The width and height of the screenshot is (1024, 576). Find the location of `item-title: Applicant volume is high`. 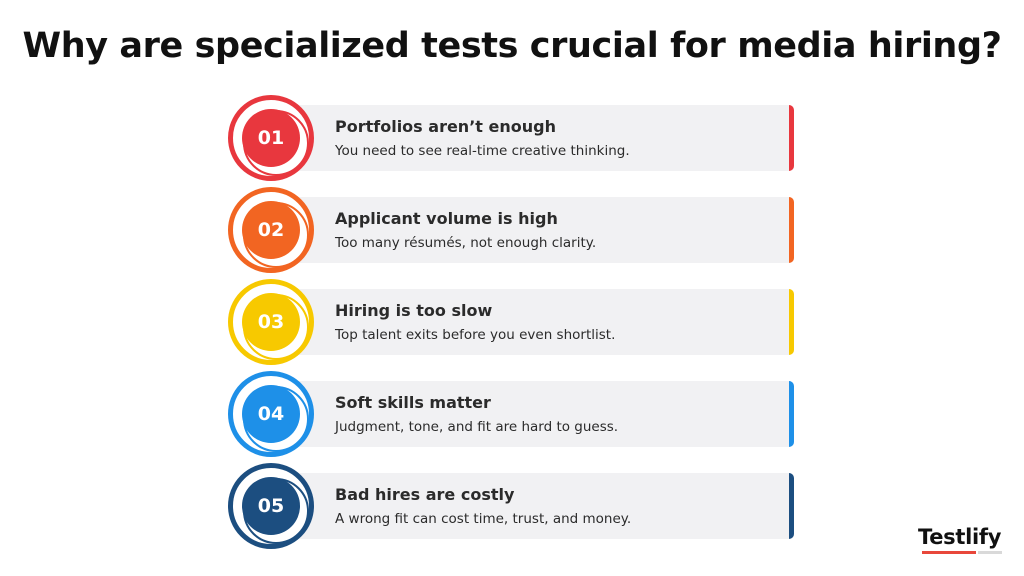

item-title: Applicant volume is high is located at coordinates (446, 218).